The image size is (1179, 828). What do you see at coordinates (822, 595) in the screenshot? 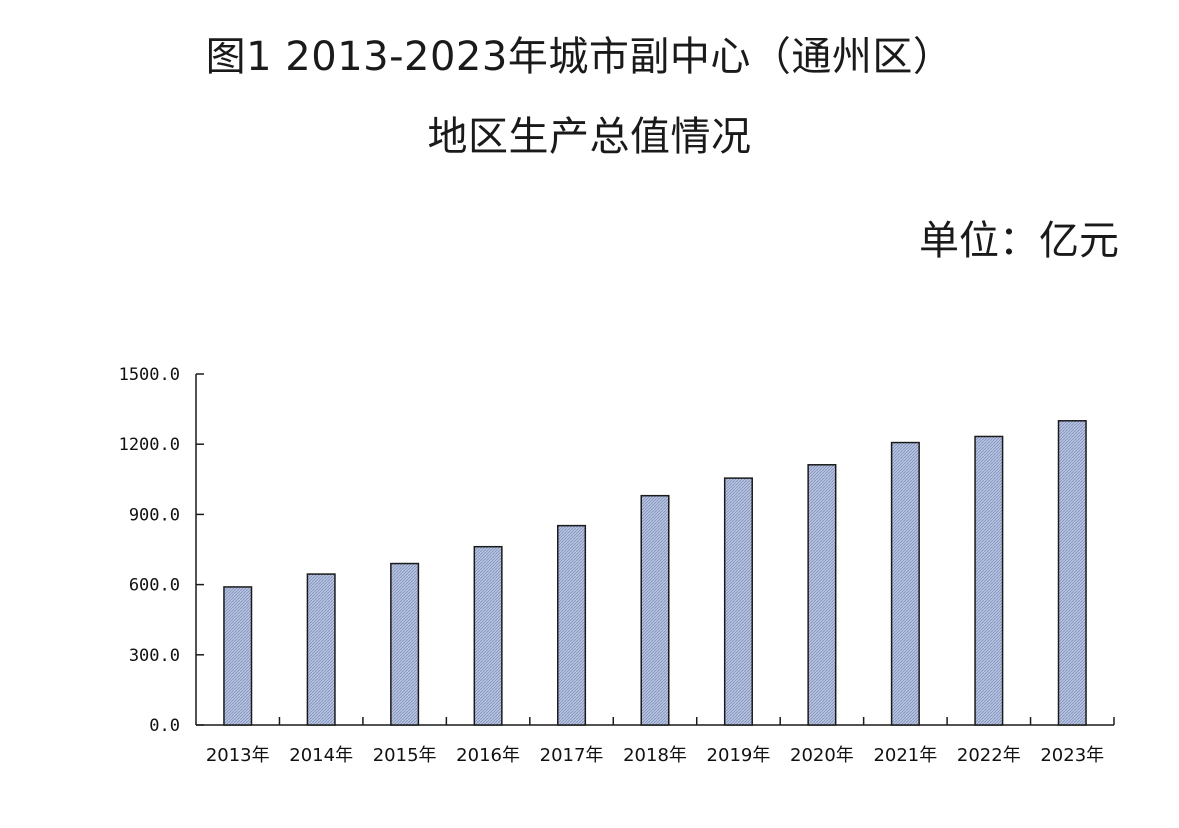
I see `bar-2020年` at bounding box center [822, 595].